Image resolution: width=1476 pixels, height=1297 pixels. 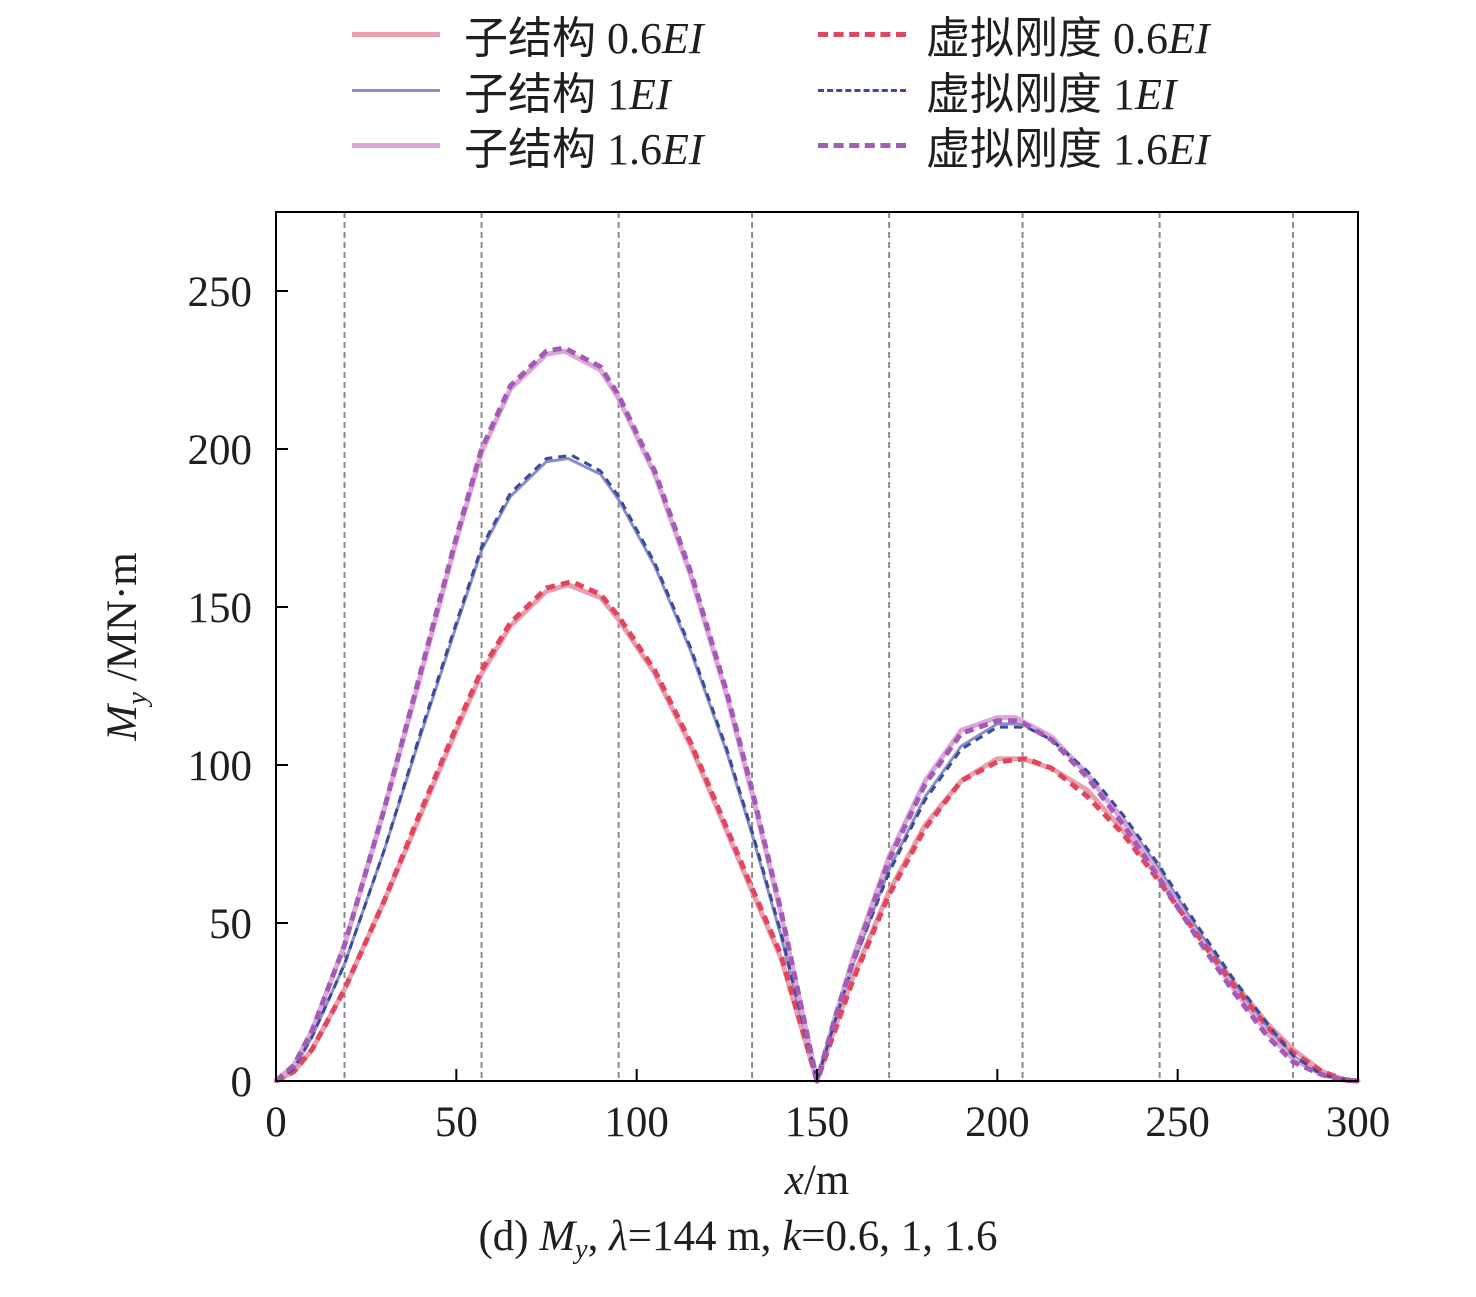 What do you see at coordinates (509, 1236) in the screenshot?
I see `caption-prefix: (d)` at bounding box center [509, 1236].